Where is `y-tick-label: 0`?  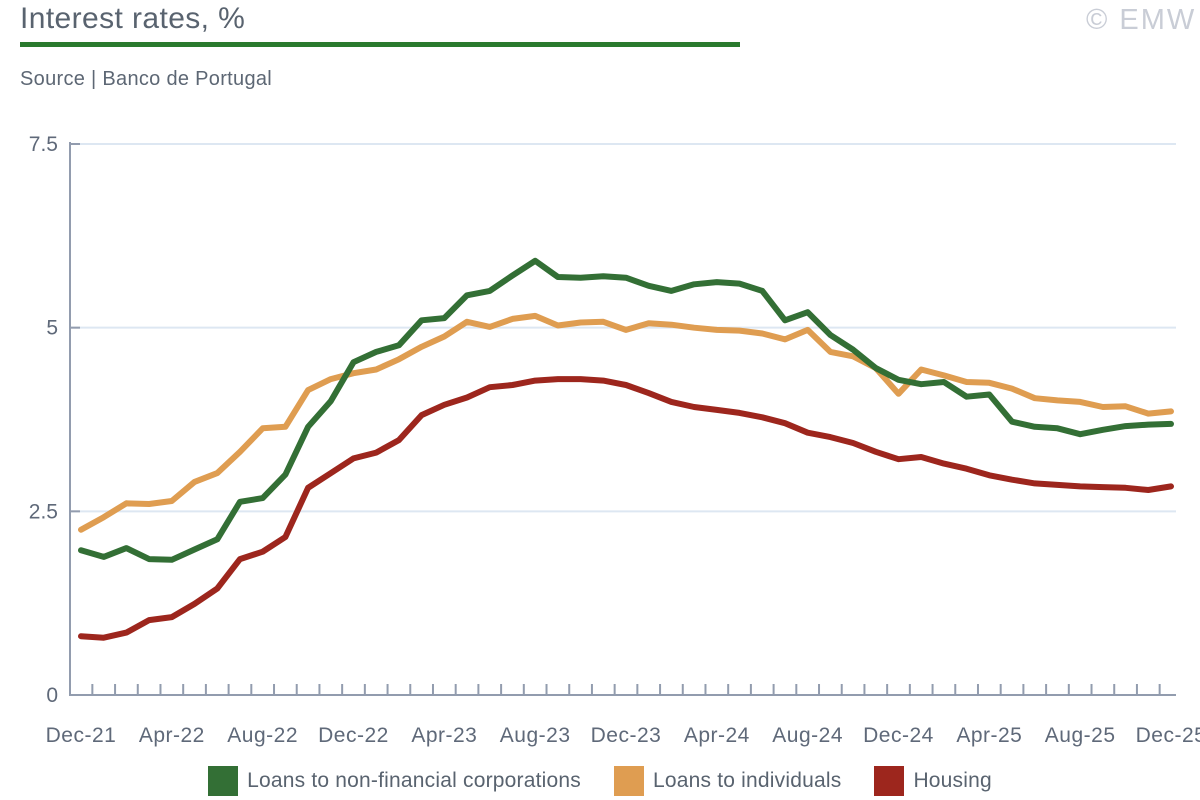 y-tick-label: 0 is located at coordinates (52, 695).